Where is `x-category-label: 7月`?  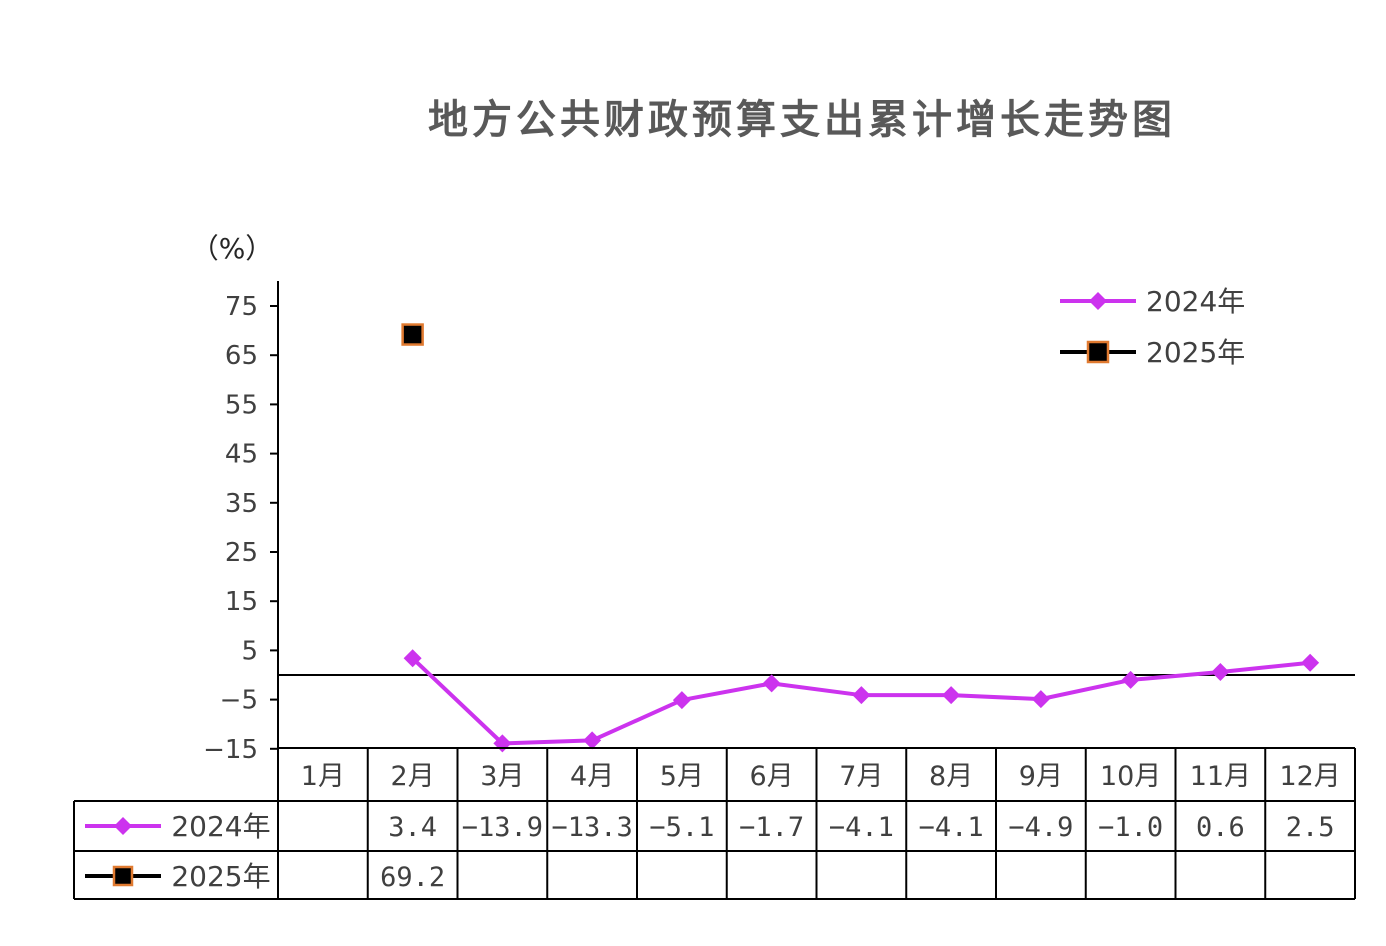
x-category-label: 7月 is located at coordinates (861, 776).